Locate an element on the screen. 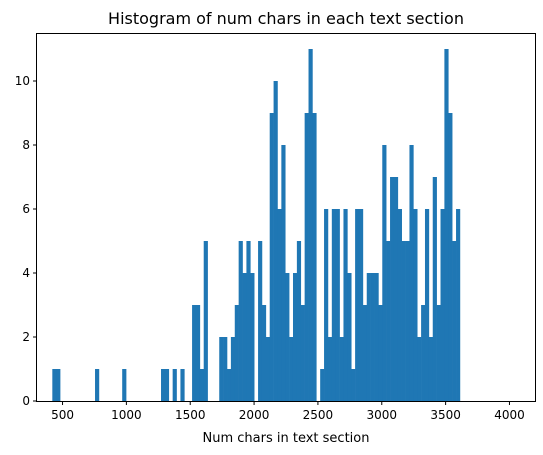 The image size is (543, 455). x-tick-label: 500 is located at coordinates (62, 415).